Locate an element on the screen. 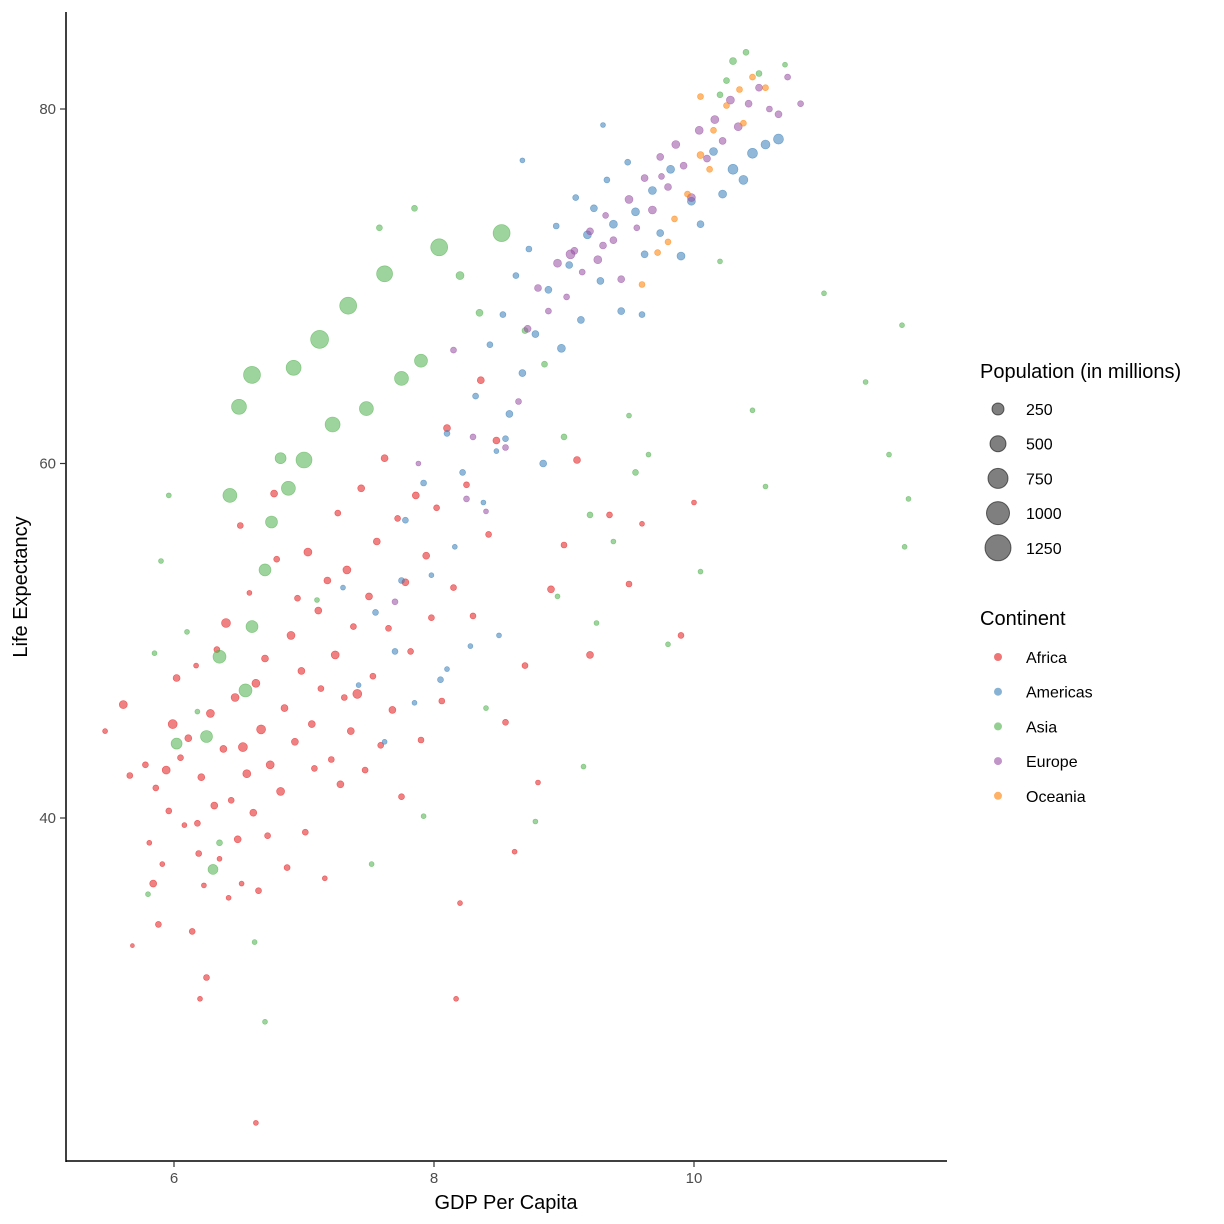  x-axis-ticks: 6 8 10 is located at coordinates (436, 1174).